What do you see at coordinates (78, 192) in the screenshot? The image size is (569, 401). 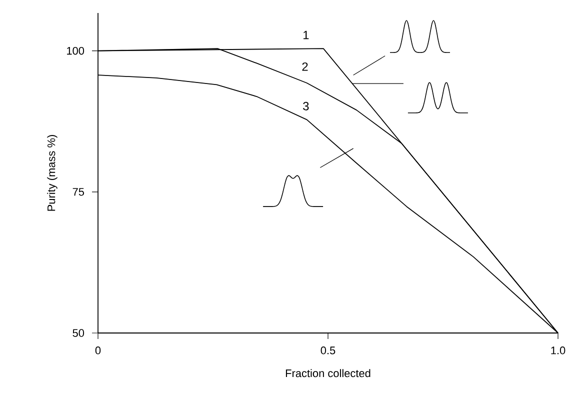 I see `y-tick-label: 75` at bounding box center [78, 192].